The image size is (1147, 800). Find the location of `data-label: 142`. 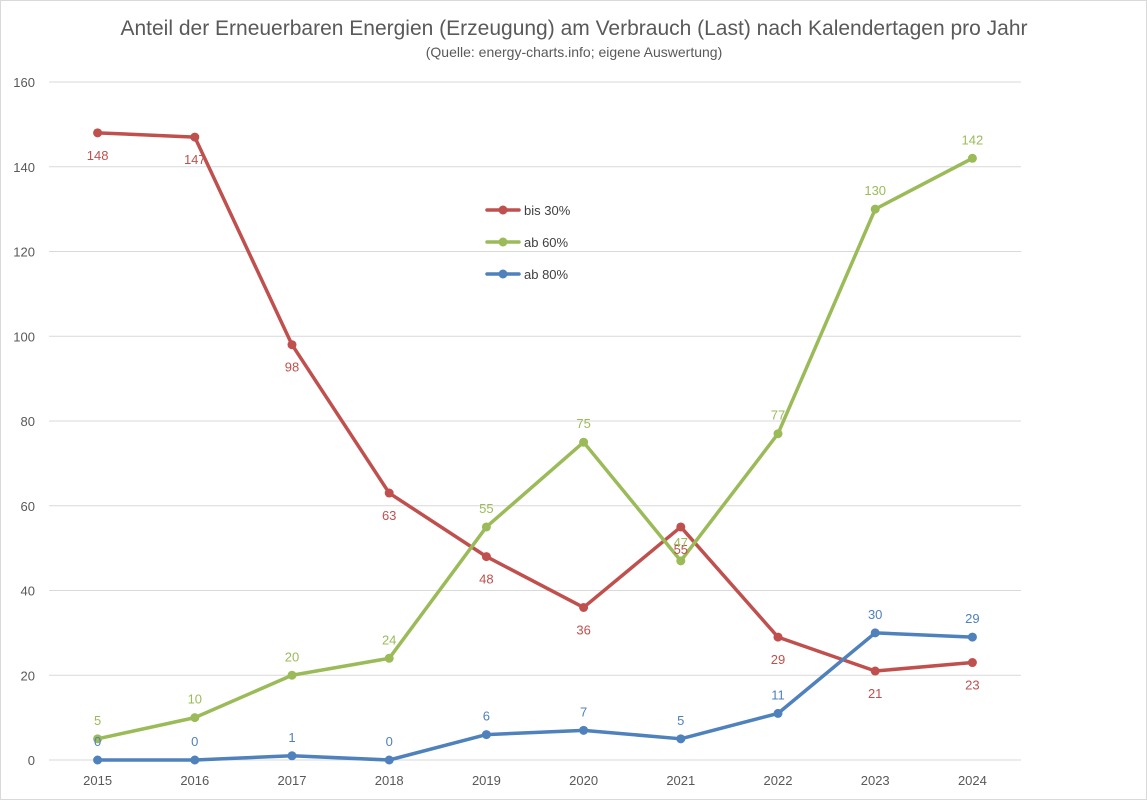

data-label: 142 is located at coordinates (973, 139).